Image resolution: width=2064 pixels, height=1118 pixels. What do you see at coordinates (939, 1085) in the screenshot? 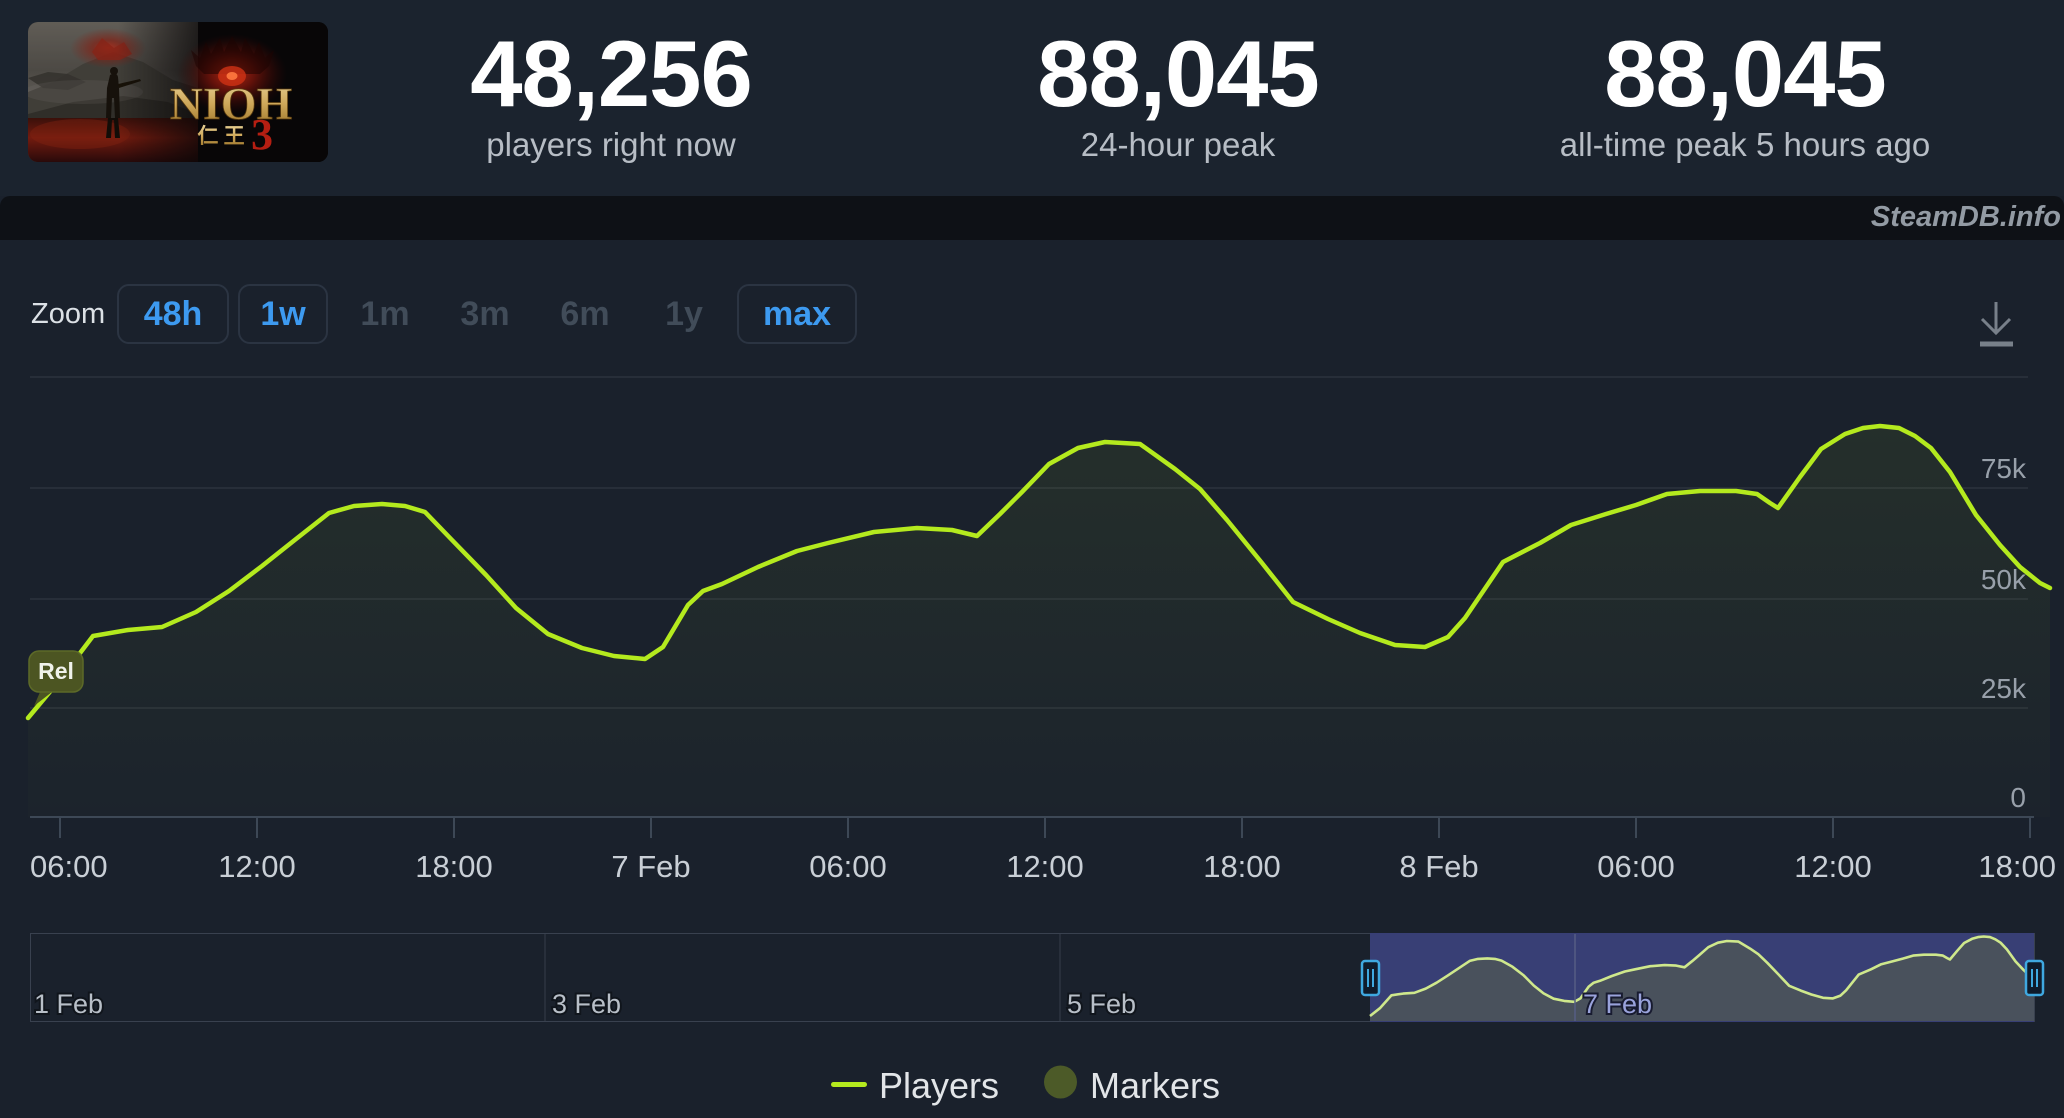
I see `svg-text: Players` at bounding box center [939, 1085].